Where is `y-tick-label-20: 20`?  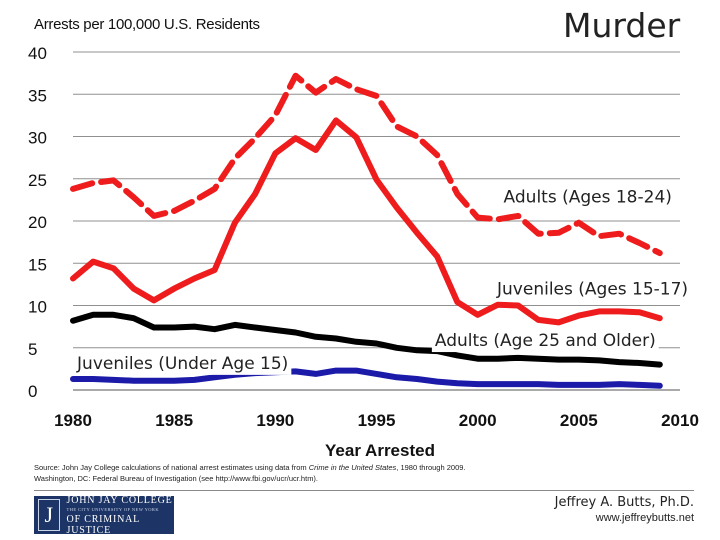 y-tick-label-20: 20 is located at coordinates (37, 222).